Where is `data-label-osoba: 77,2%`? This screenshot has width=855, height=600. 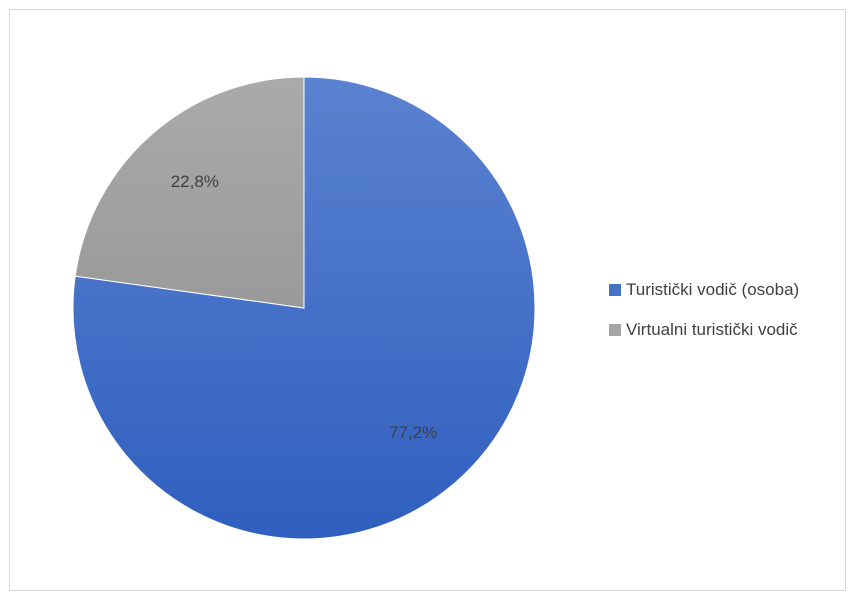 data-label-osoba: 77,2% is located at coordinates (413, 432).